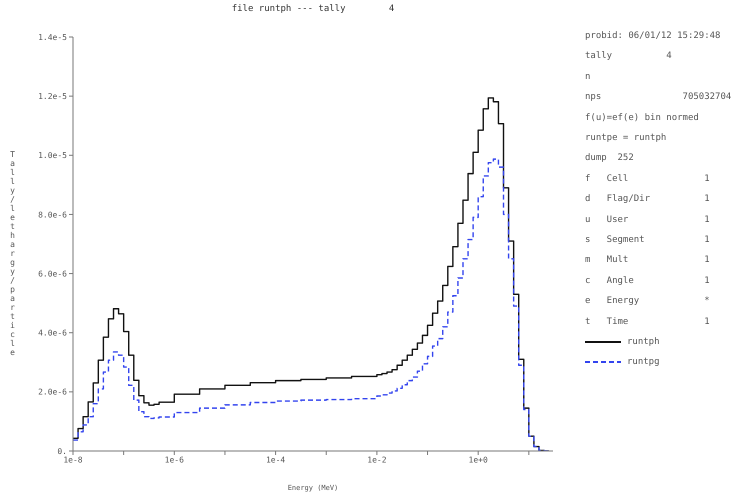  I want to click on y-tick-label: 1.2e-5, so click(53, 96).